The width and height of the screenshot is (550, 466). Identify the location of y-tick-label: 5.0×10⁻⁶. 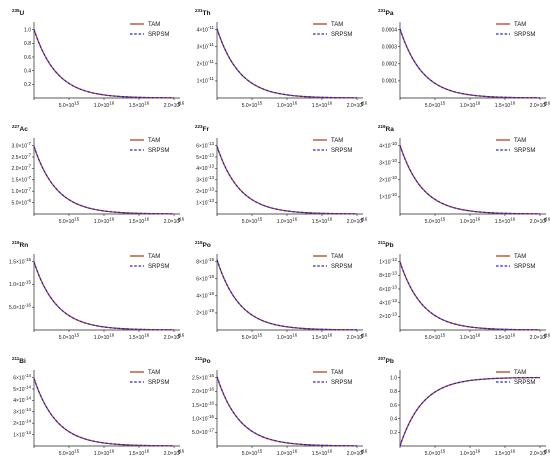
(22, 202).